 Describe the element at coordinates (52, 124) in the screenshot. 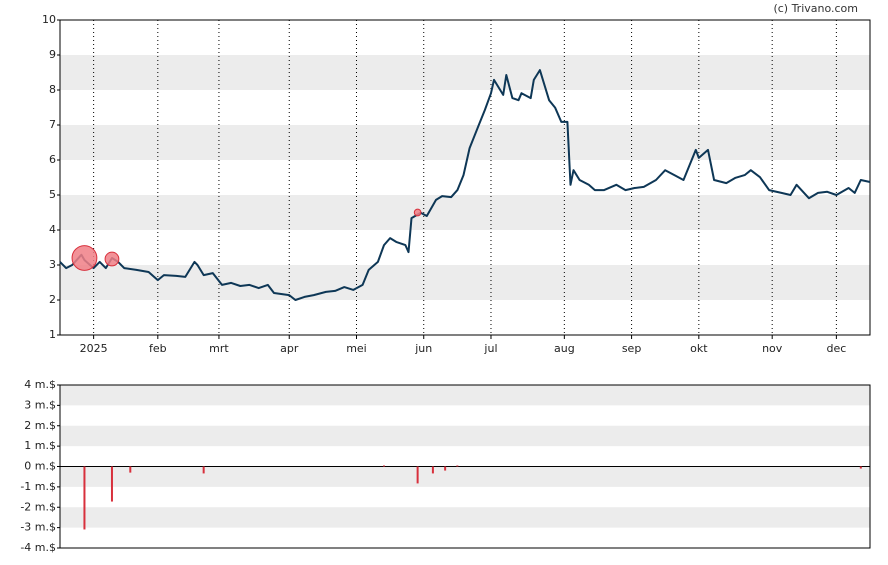

I see `y-tick-label: 7` at that location.